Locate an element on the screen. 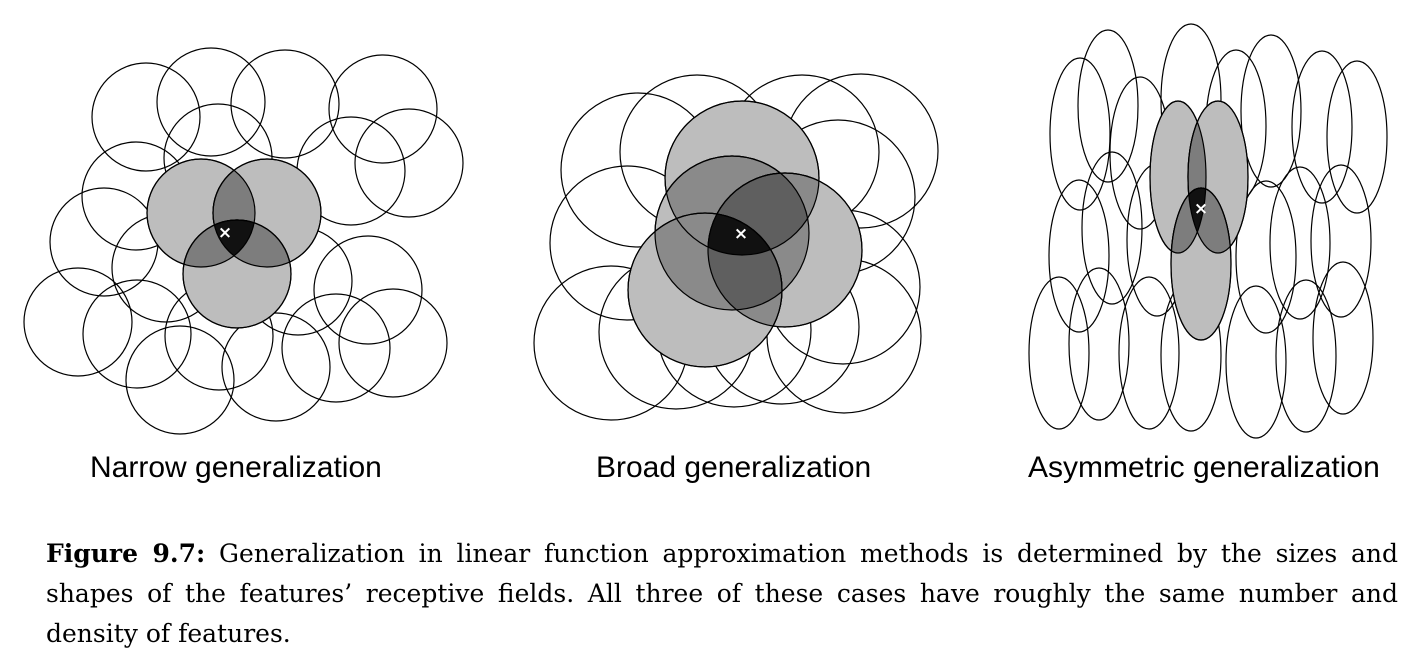  narrow-active-features is located at coordinates (234, 243).